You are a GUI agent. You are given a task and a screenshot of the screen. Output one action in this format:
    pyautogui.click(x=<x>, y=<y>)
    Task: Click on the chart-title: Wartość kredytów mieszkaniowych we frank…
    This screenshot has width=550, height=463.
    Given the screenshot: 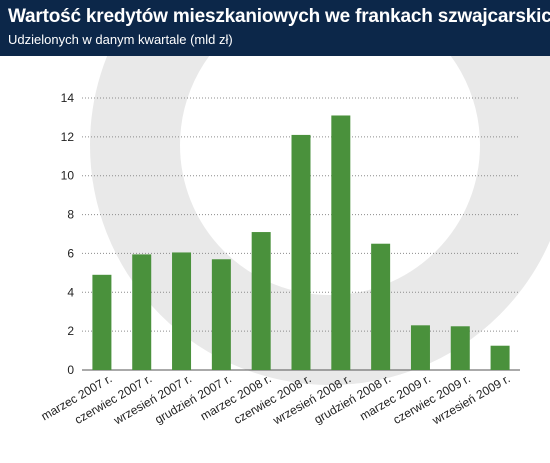 What is the action you would take?
    pyautogui.click(x=279, y=16)
    